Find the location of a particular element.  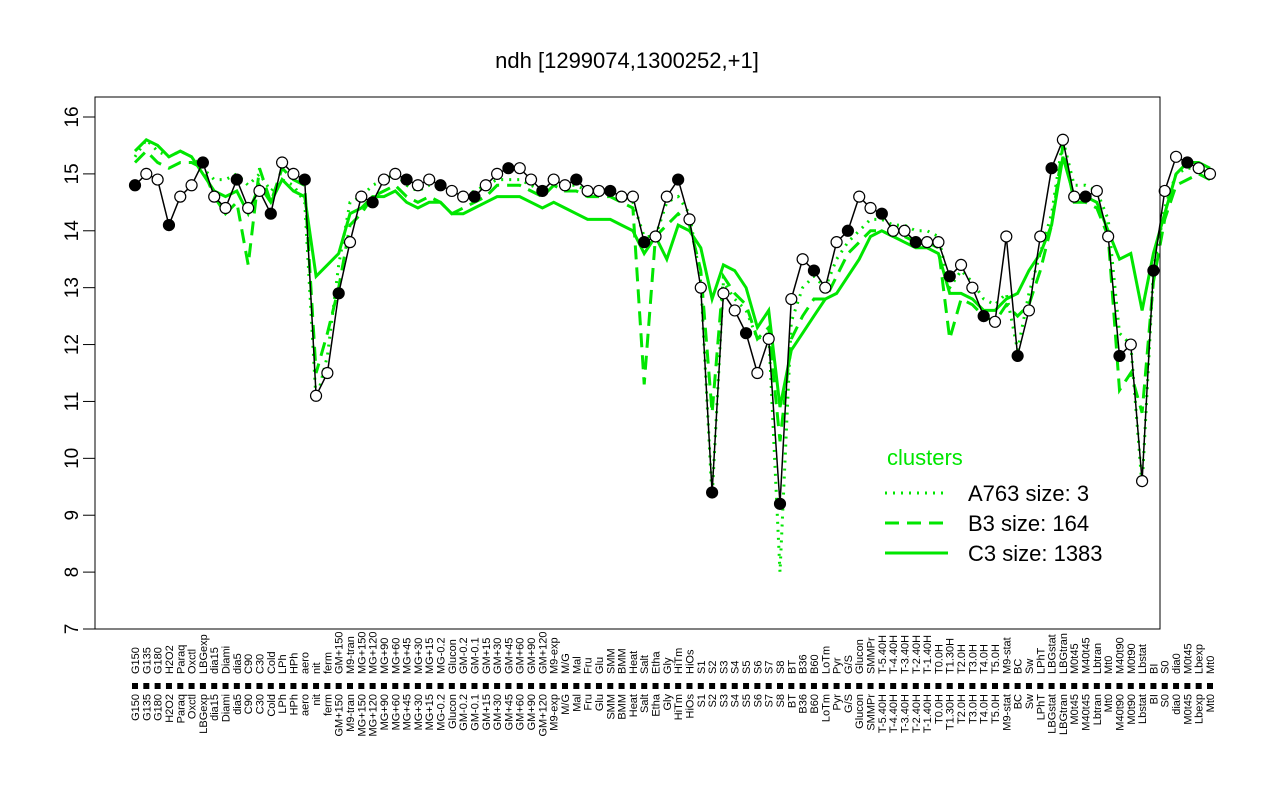

y-tick-label: 16 is located at coordinates (72, 116).